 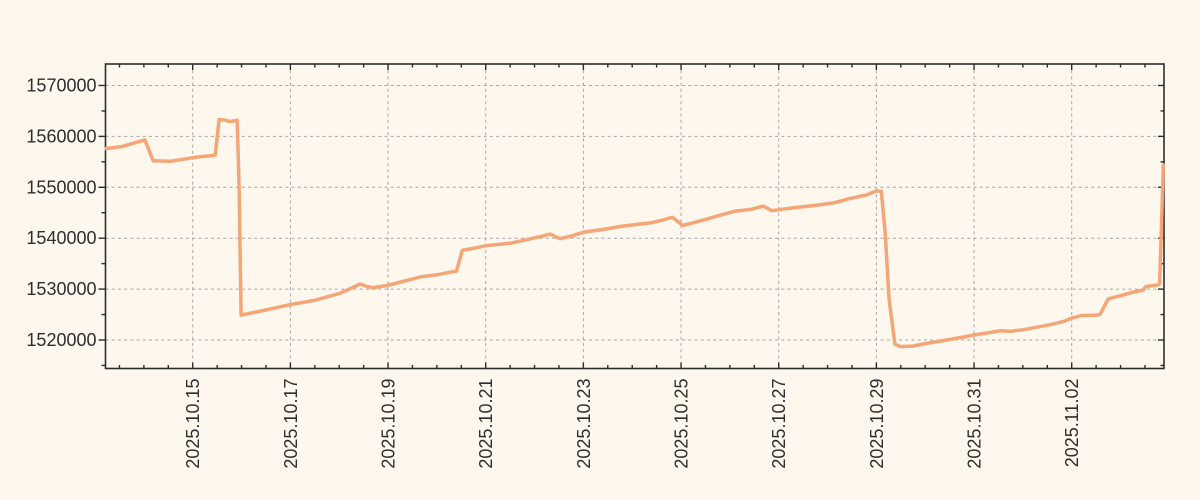 What do you see at coordinates (61, 187) in the screenshot?
I see `y-tick-label: 1550000` at bounding box center [61, 187].